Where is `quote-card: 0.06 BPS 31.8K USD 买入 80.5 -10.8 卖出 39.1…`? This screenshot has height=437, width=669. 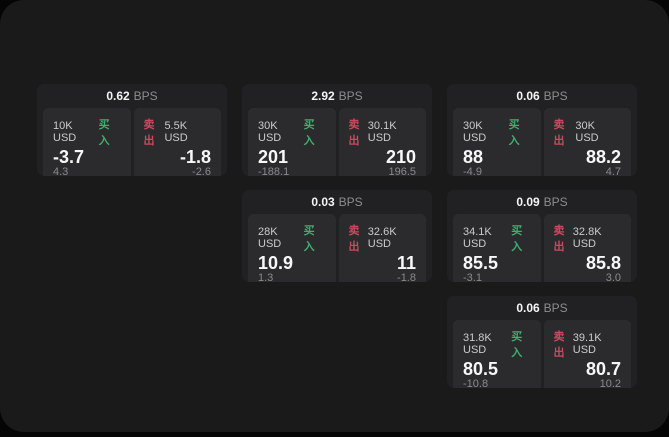
quote-card: 0.06 BPS 31.8K USD 买入 80.5 -10.8 卖出 39.1… is located at coordinates (542, 342).